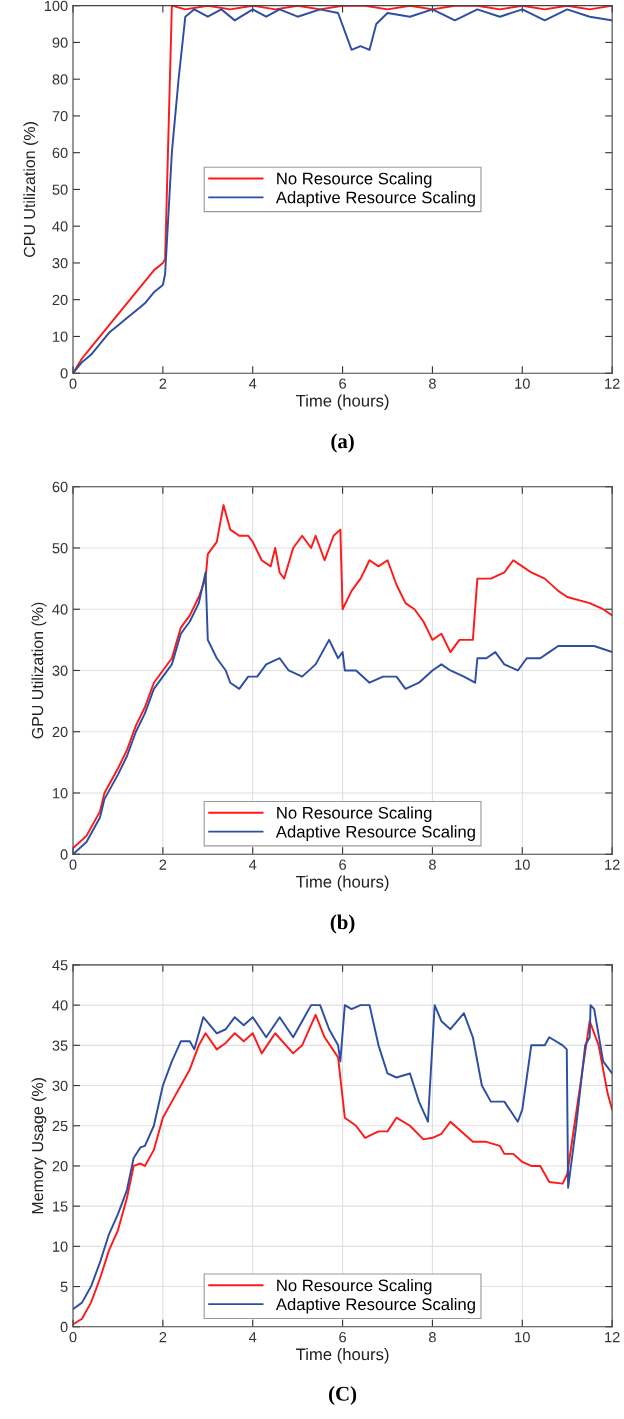  What do you see at coordinates (60, 42) in the screenshot?
I see `y-tick-label: 90` at bounding box center [60, 42].